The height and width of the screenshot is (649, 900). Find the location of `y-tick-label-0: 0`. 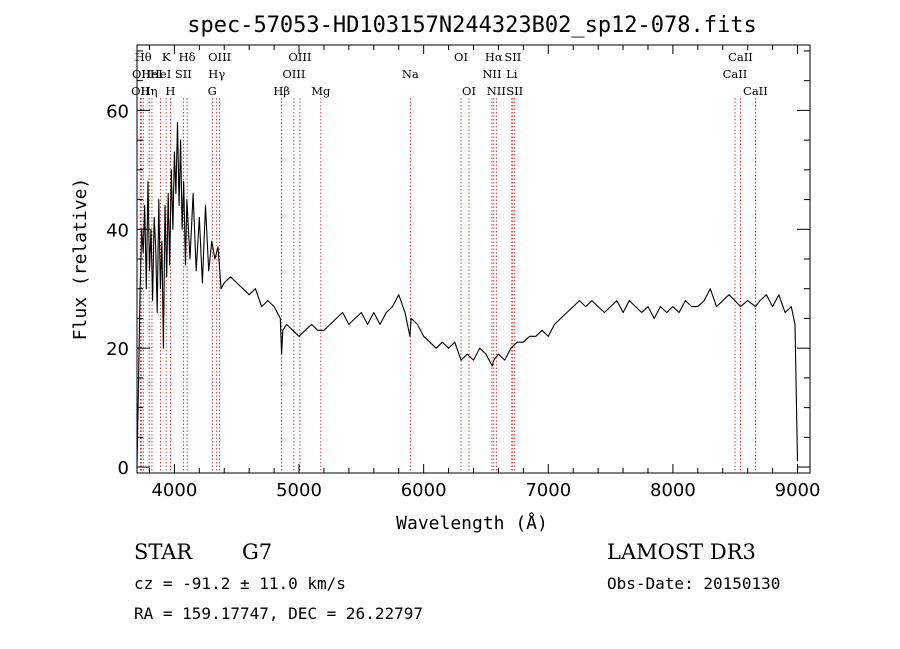

y-tick-label-0: 0 is located at coordinates (123, 468).